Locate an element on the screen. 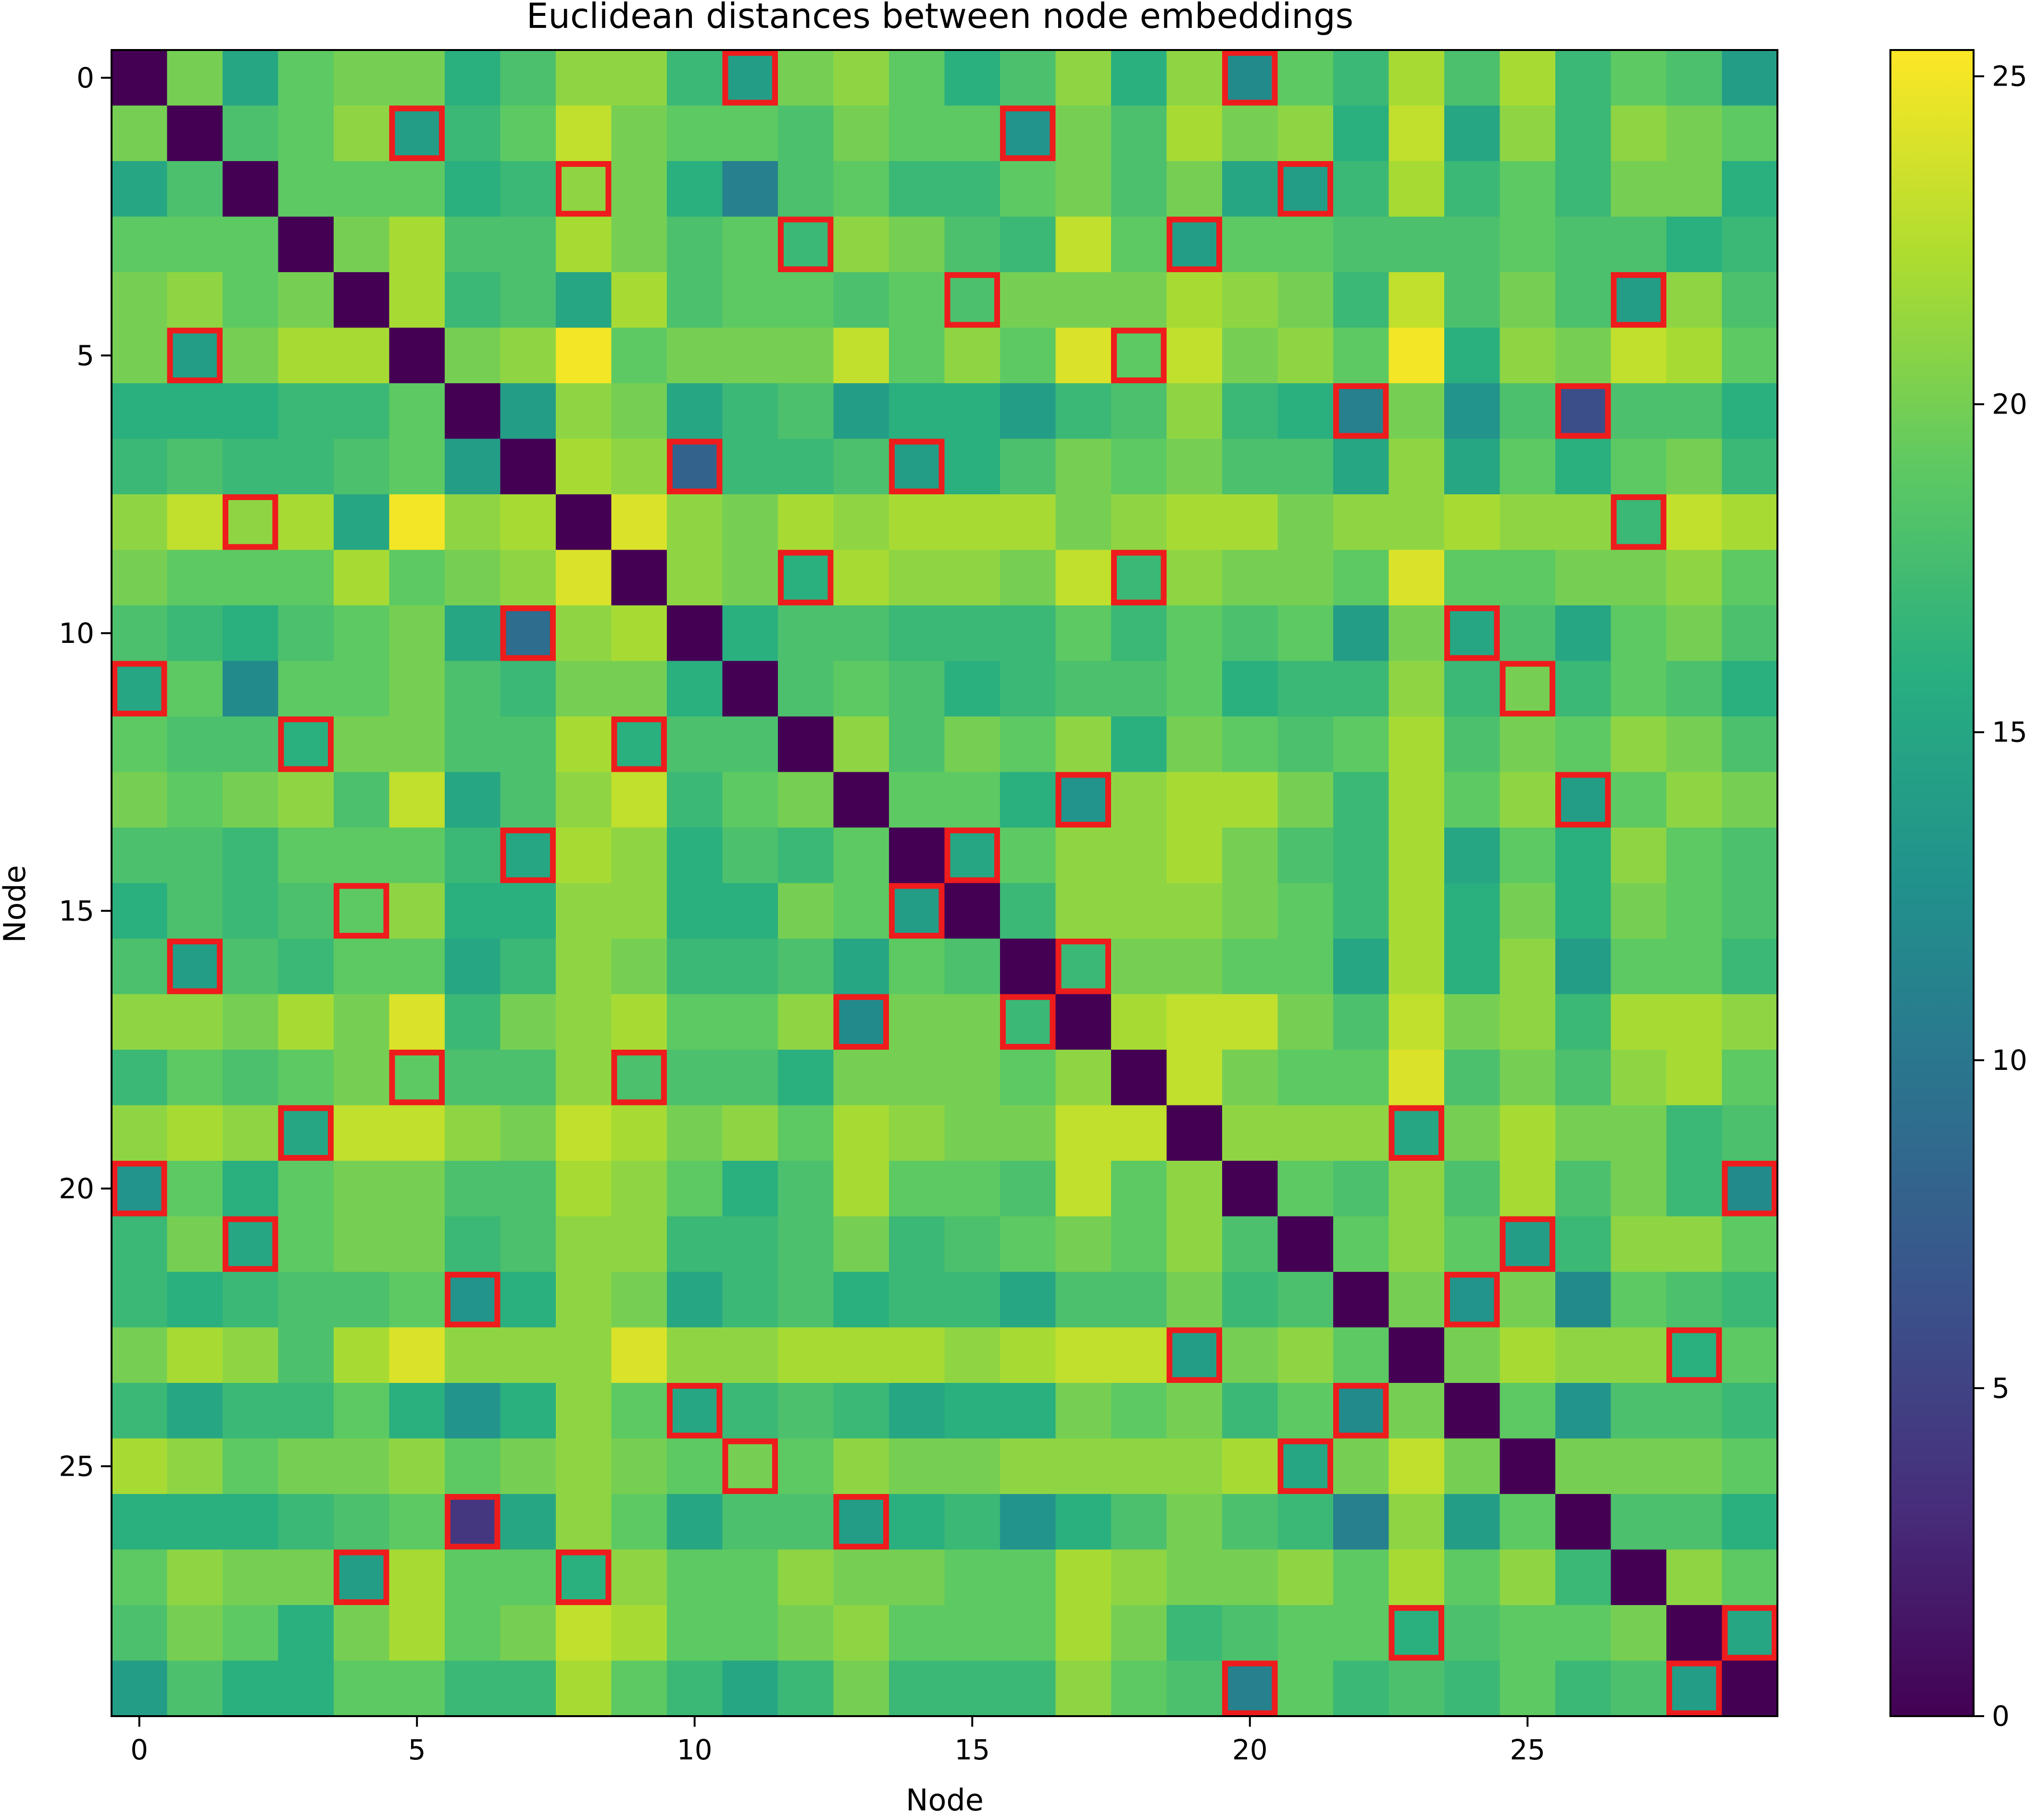  colorbar-tick-label: 15 is located at coordinates (2010, 732).